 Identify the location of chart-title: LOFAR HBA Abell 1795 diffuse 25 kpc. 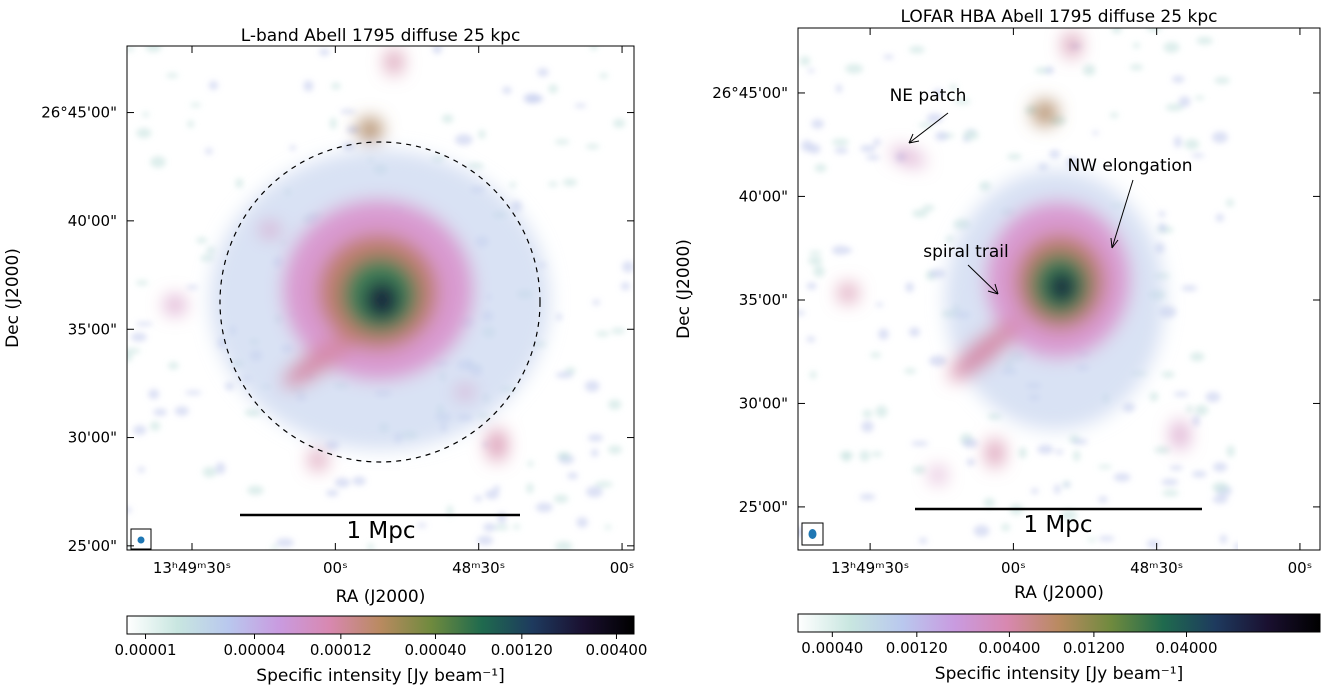
(1059, 17).